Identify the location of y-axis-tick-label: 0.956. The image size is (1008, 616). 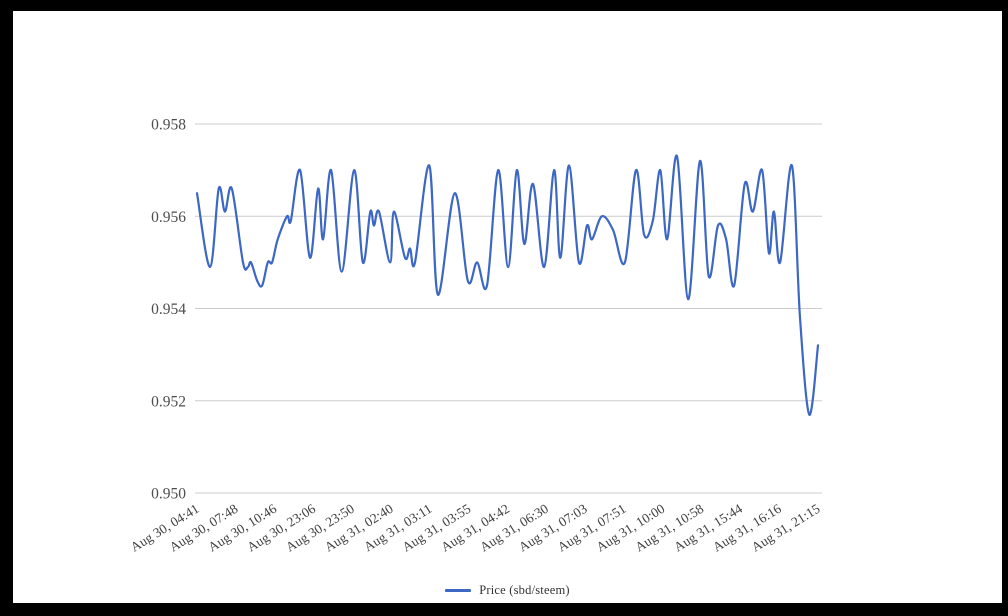
(168, 217).